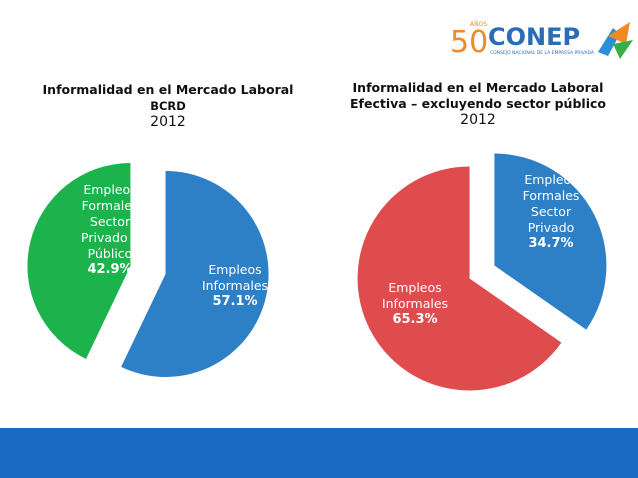  Describe the element at coordinates (319, 453) in the screenshot. I see `footer-bar` at that location.